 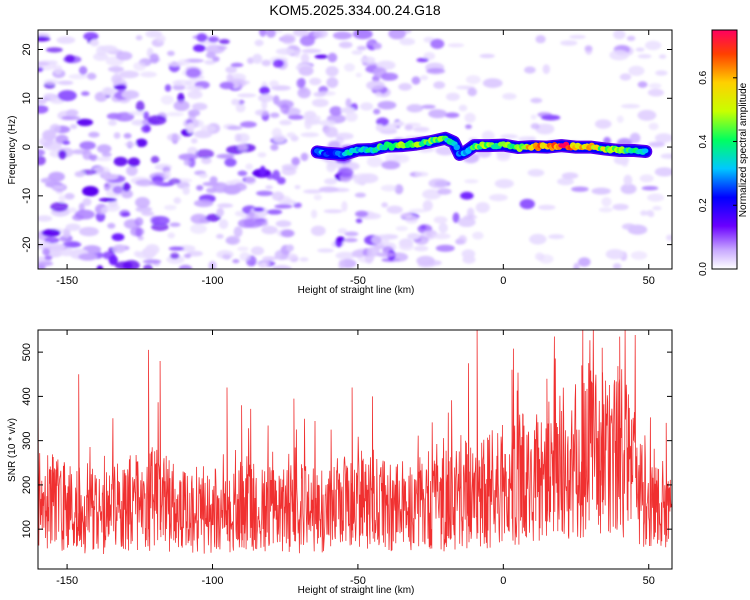 I want to click on snr-y-tick-label: 200, so click(x=27, y=485).